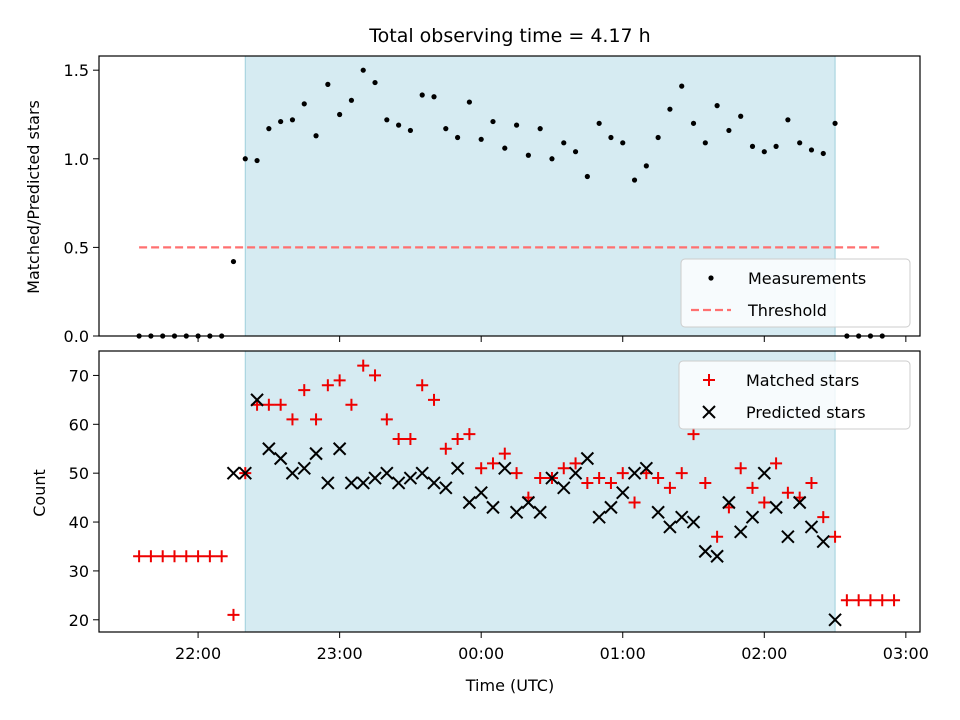 The image size is (960, 720). Describe the element at coordinates (76, 336) in the screenshot. I see `y-tick-label: 0.0` at that location.